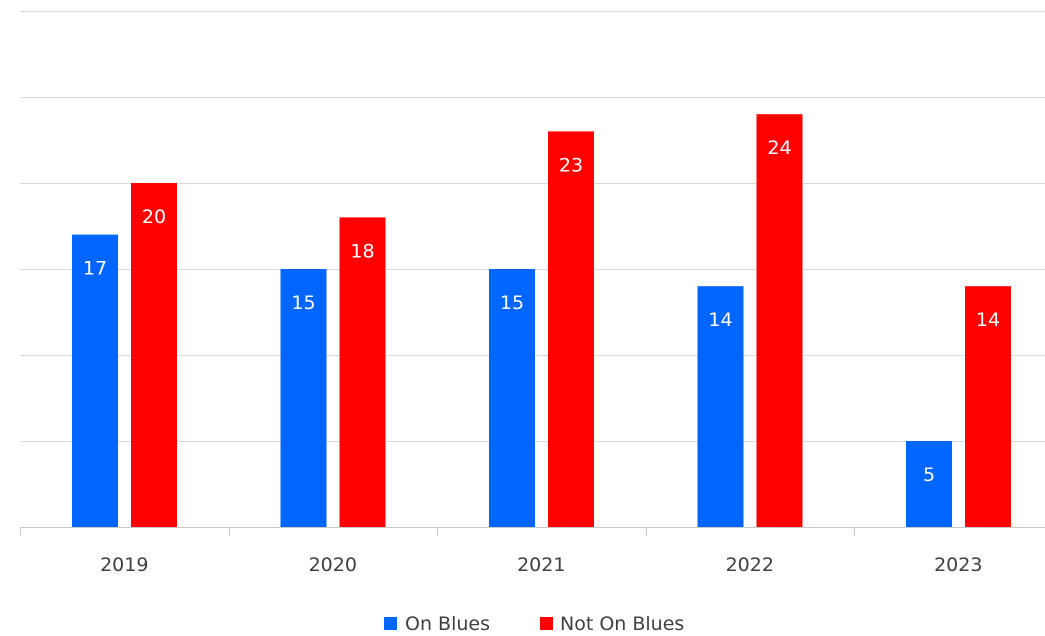 This screenshot has height=636, width=1045. What do you see at coordinates (362, 251) in the screenshot?
I see `data-label-2020-not-on-blues: 18` at bounding box center [362, 251].